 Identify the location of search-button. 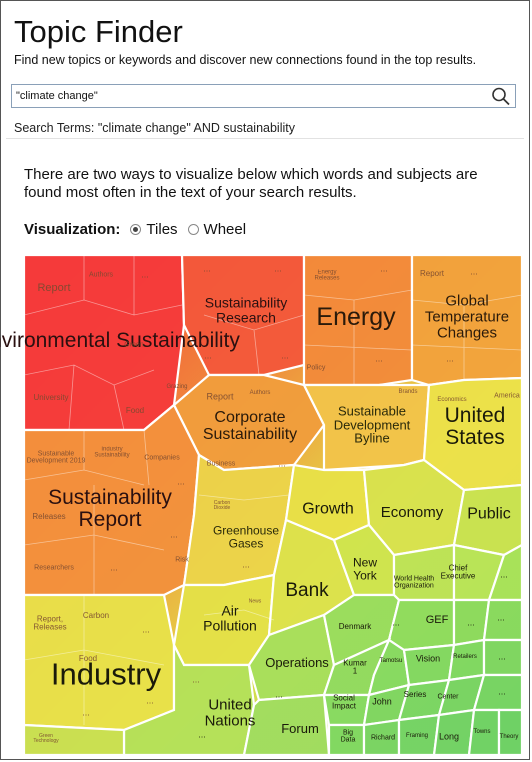
(501, 96).